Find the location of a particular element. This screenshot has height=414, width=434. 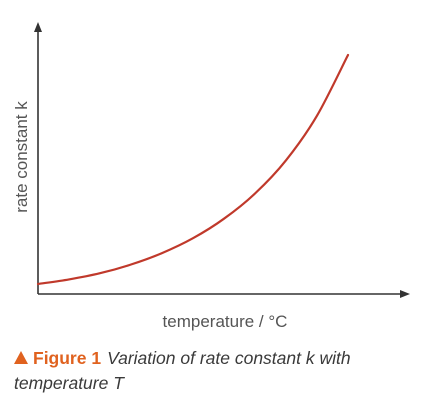

y-axis-arrow-icon is located at coordinates (38, 27).